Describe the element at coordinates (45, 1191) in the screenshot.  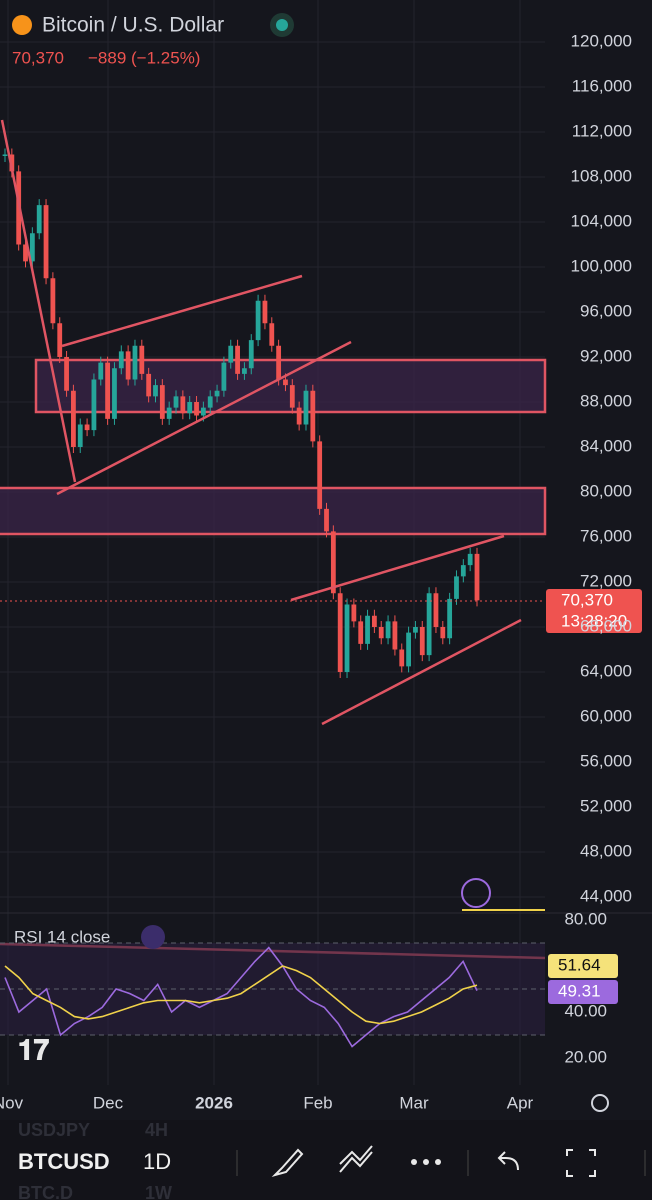
I see `ghost-symbol-2: BTC.D` at that location.